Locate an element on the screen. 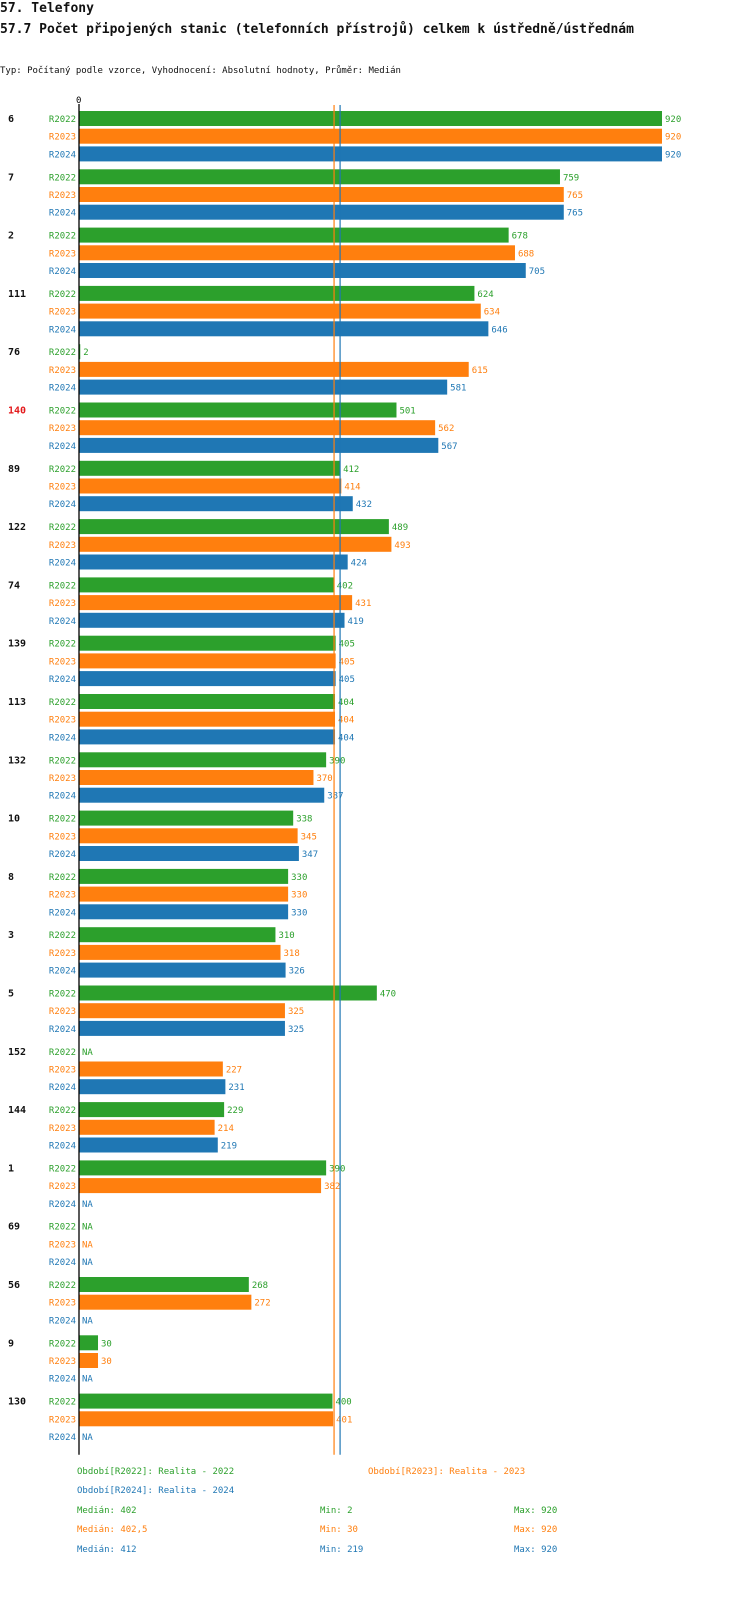 Image resolution: width=750 pixels, height=1614 pixels. value-label: 404 is located at coordinates (346, 738).